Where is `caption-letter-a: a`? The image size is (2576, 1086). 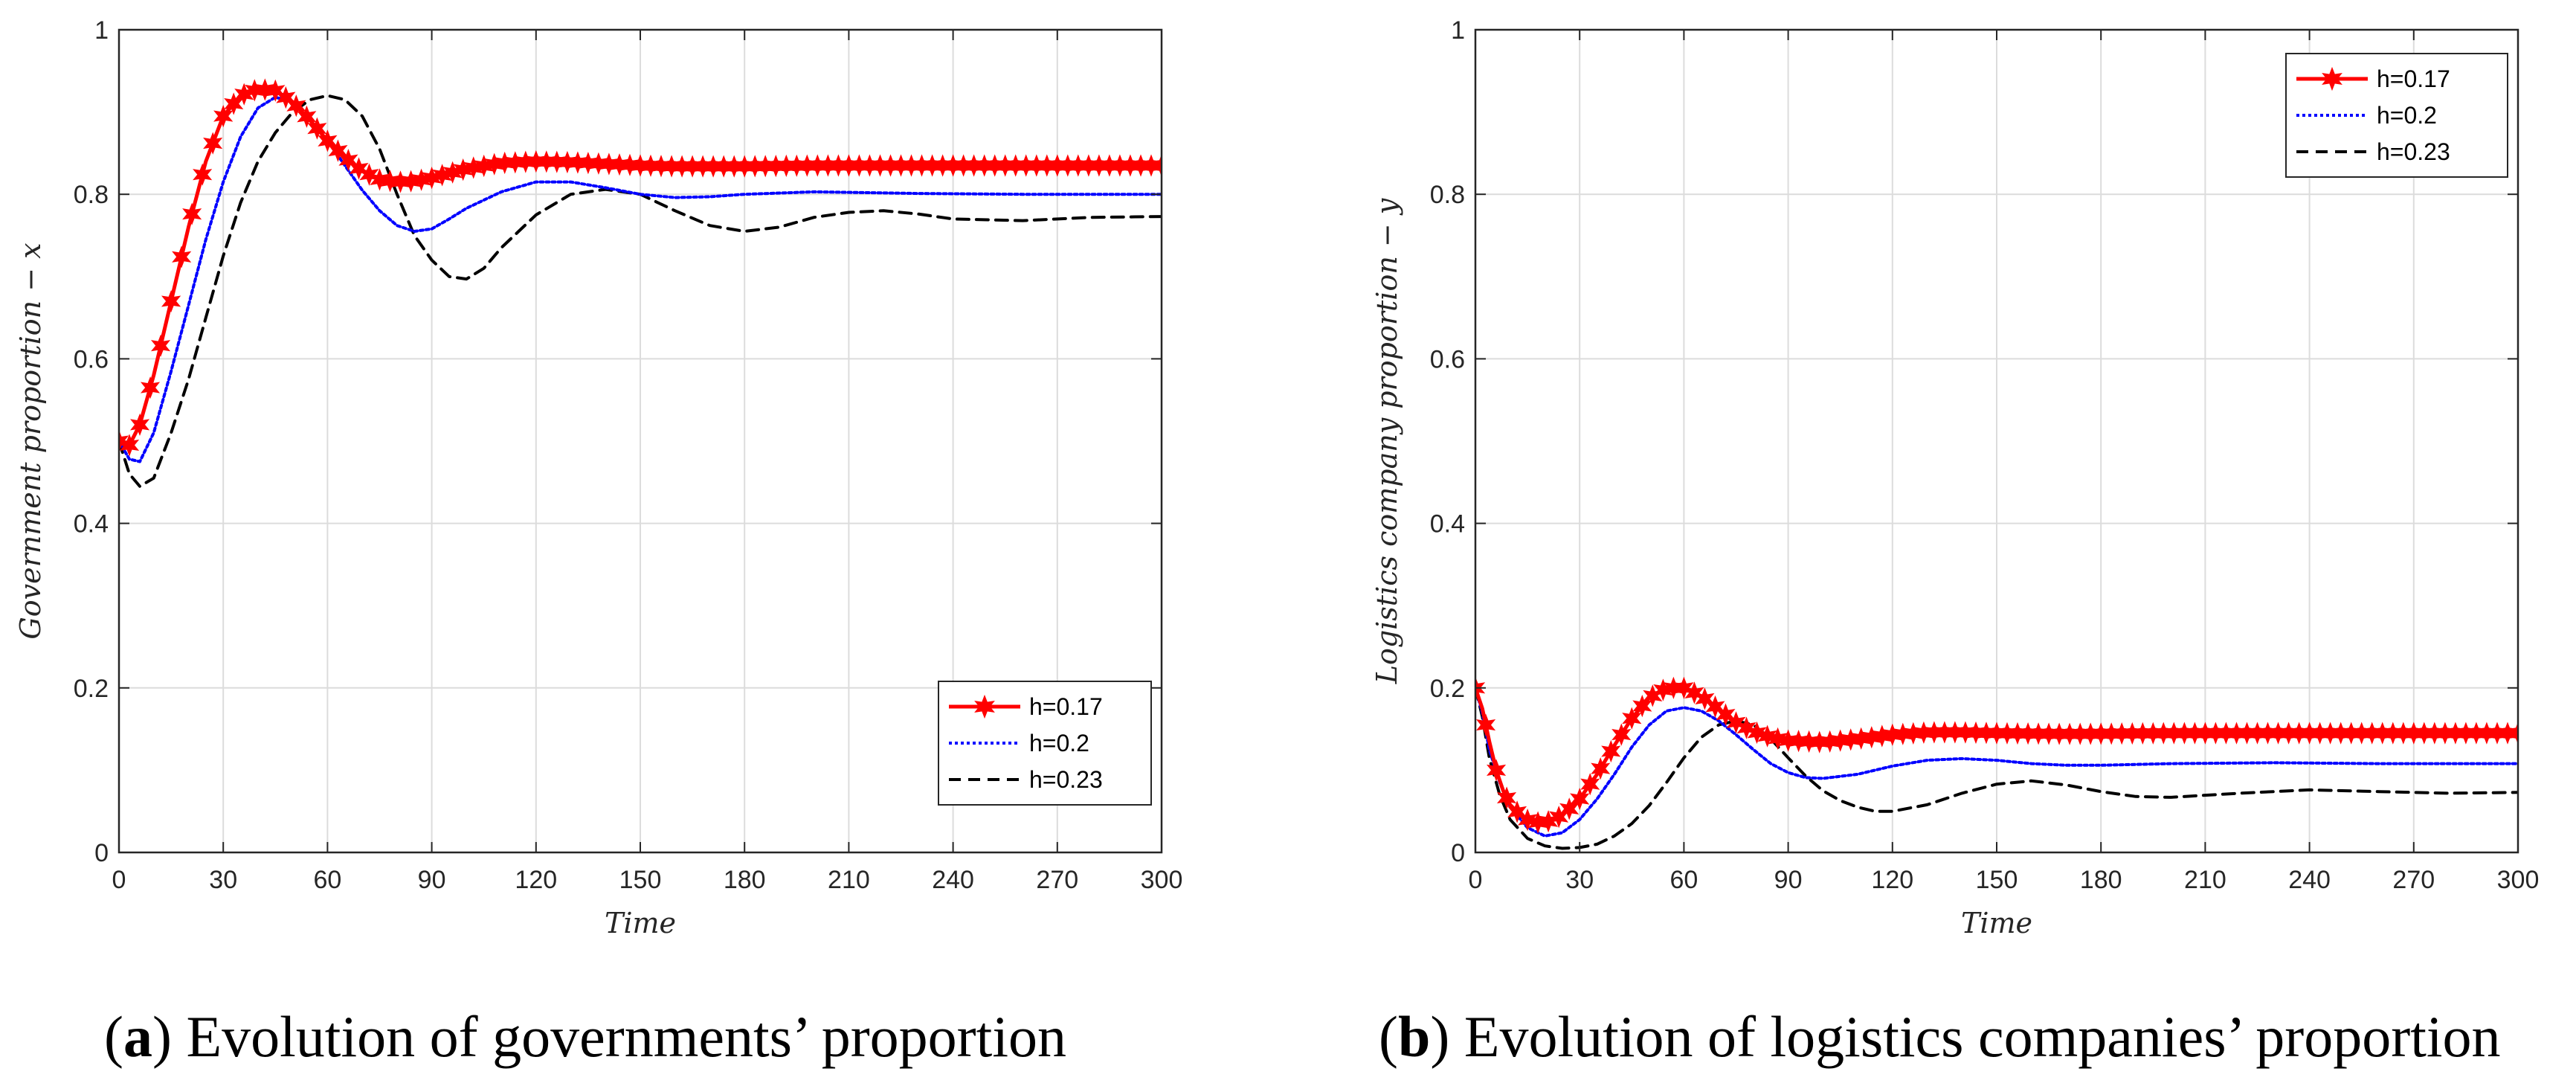
caption-letter-a: a is located at coordinates (137, 1036).